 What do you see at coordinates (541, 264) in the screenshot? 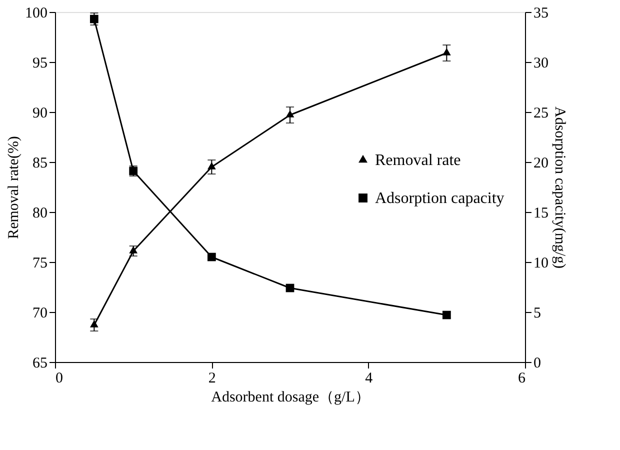
I see `y2-tick-label: 10` at bounding box center [541, 264].